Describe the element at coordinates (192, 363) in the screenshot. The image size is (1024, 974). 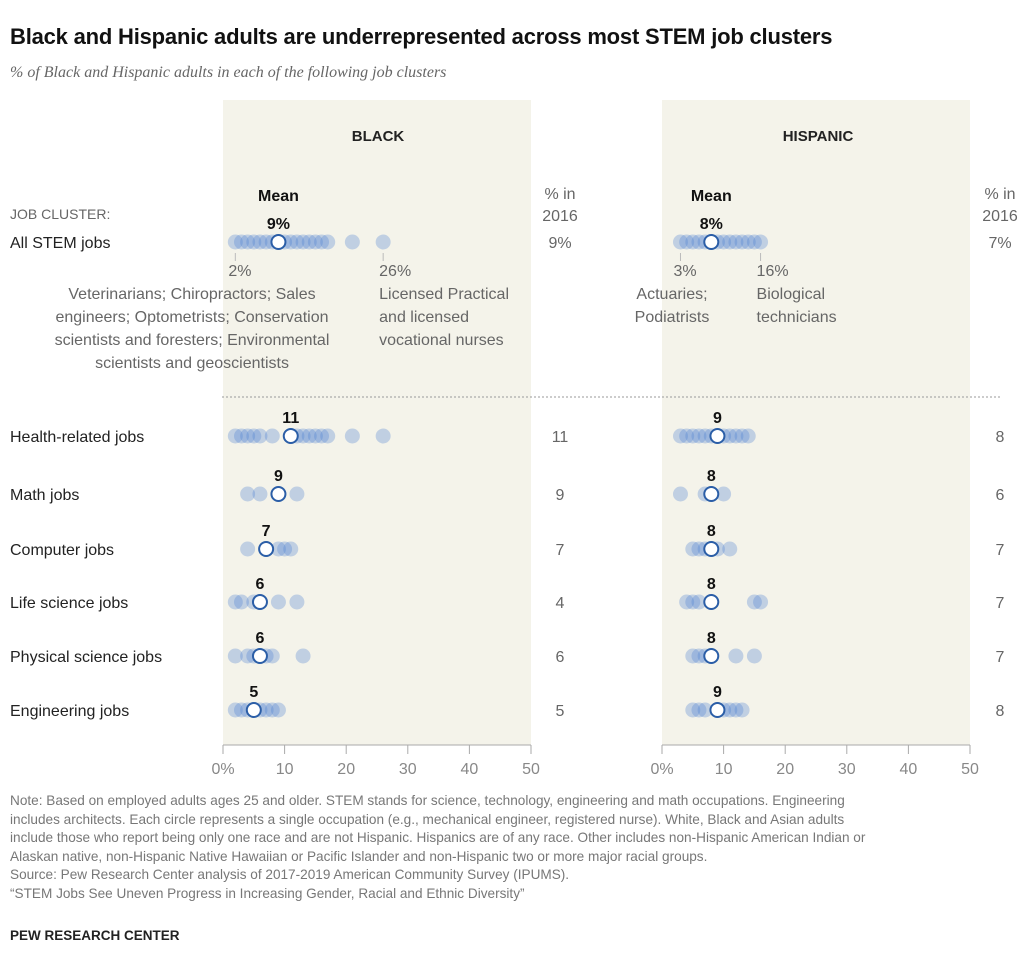
I see `min-occupation-label: scientists and geoscientists` at that location.